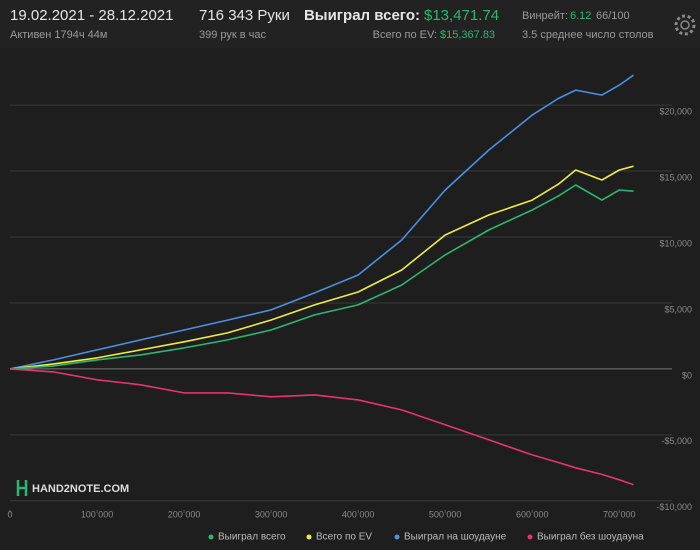  What do you see at coordinates (271, 514) in the screenshot?
I see `x-tick-label: 300 000` at bounding box center [271, 514].